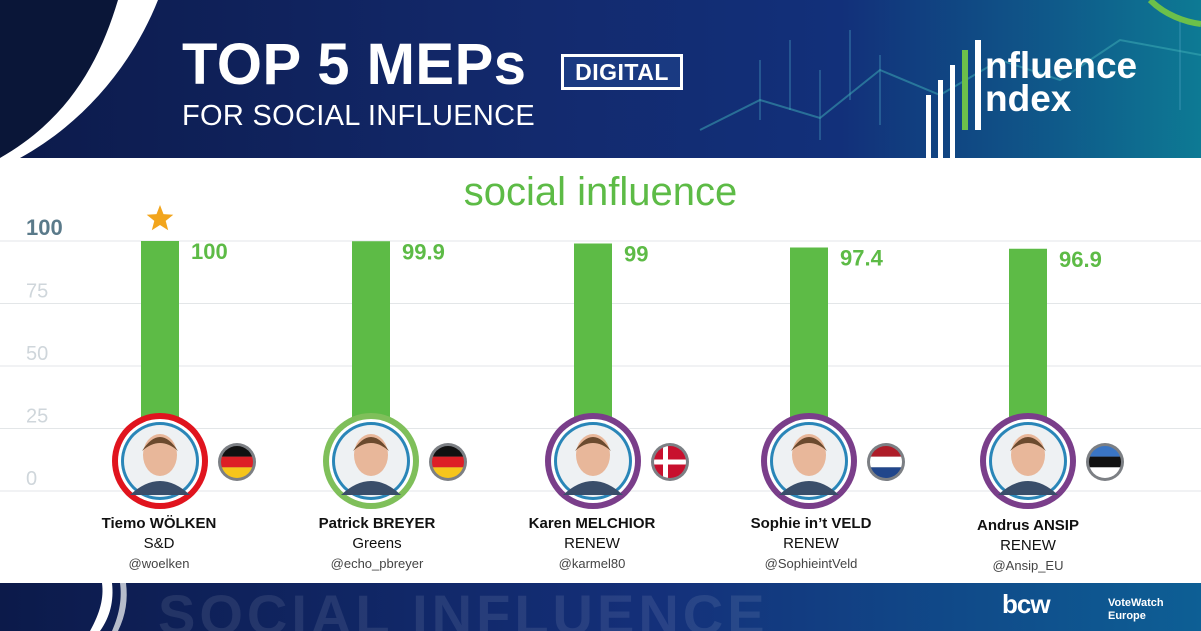  I want to click on mep-handle: @Ansip_EU, so click(1028, 565).